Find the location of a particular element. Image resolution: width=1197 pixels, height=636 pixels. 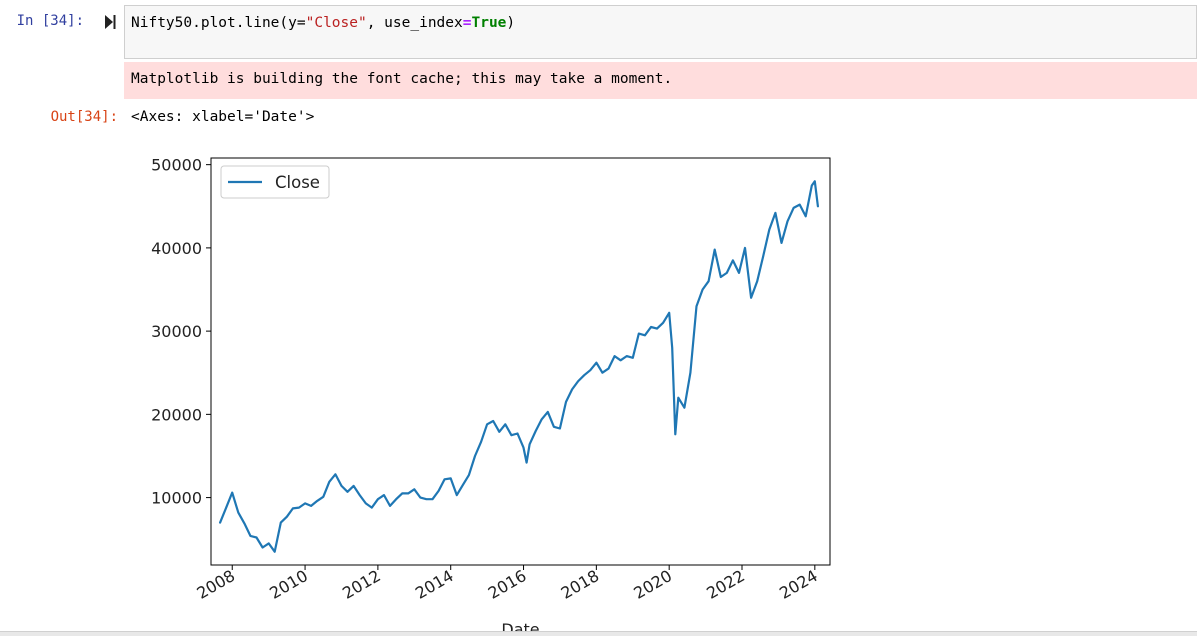

y-tick-label: 30000 is located at coordinates (176, 331).